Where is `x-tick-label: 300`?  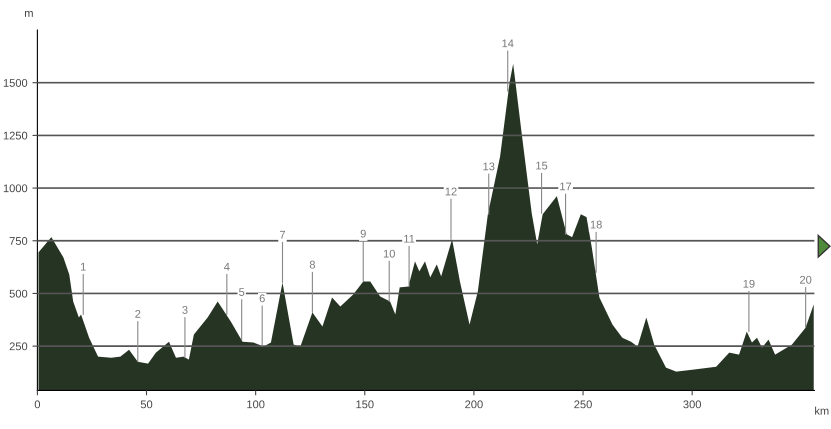
x-tick-label: 300 is located at coordinates (692, 404).